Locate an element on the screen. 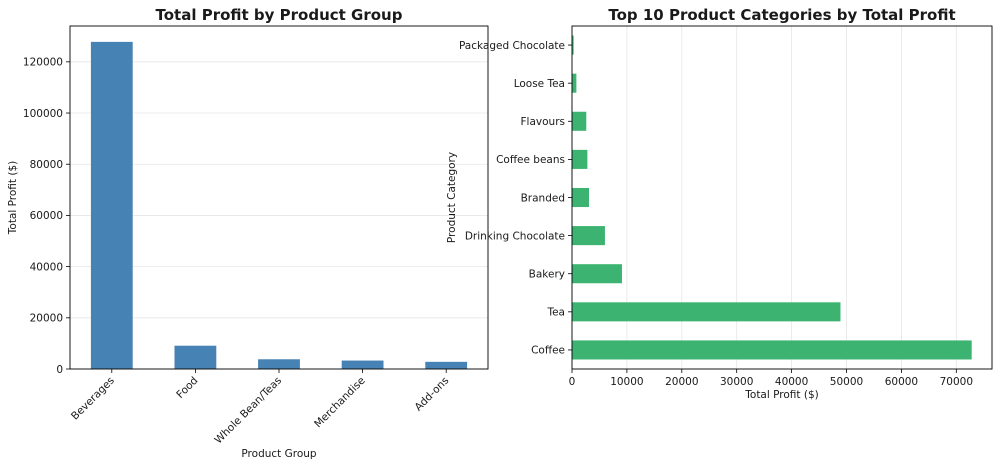  chart1-y-tick-label: 80000 is located at coordinates (46, 165).